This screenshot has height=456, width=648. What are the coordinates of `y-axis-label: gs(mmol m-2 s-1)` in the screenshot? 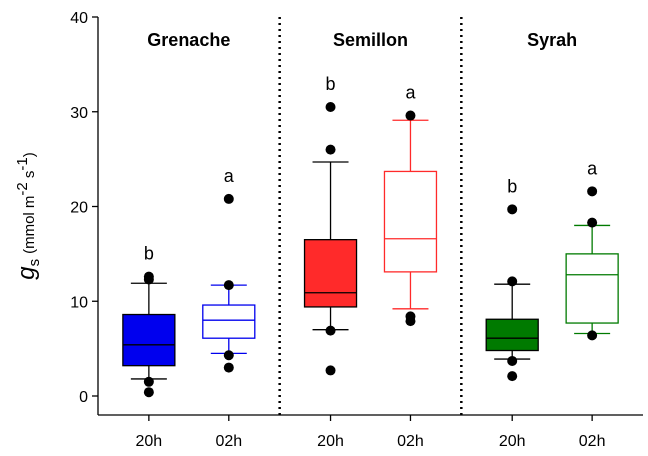 It's located at (28, 216).